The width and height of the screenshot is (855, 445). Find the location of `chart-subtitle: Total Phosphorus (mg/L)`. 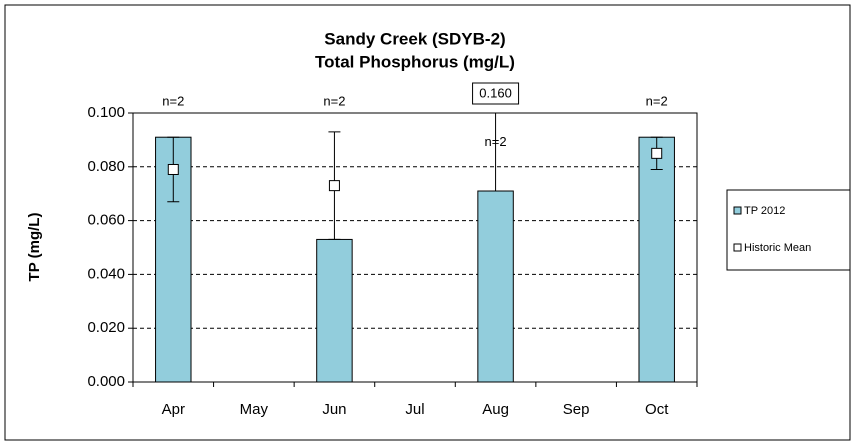

chart-subtitle: Total Phosphorus (mg/L) is located at coordinates (415, 61).